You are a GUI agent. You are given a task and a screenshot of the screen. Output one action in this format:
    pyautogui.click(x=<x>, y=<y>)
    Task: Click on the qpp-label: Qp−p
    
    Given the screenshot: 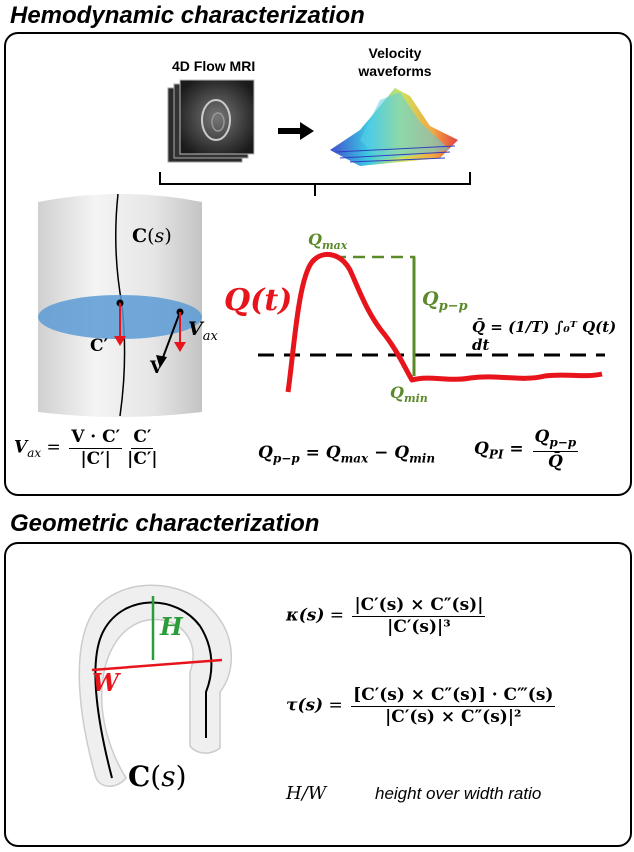 What is the action you would take?
    pyautogui.click(x=445, y=301)
    